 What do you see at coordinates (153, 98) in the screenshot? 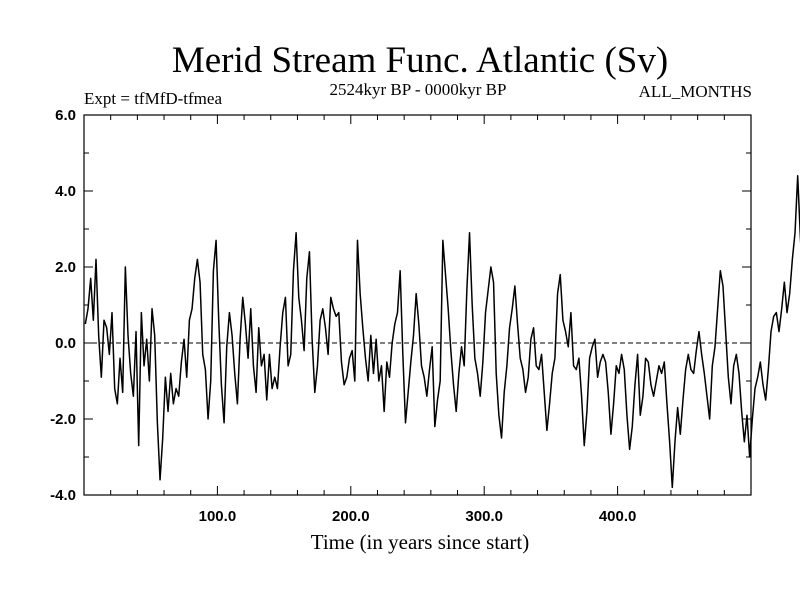
I see `subtitle-left: Expt = tfMfD-tfmea` at bounding box center [153, 98].